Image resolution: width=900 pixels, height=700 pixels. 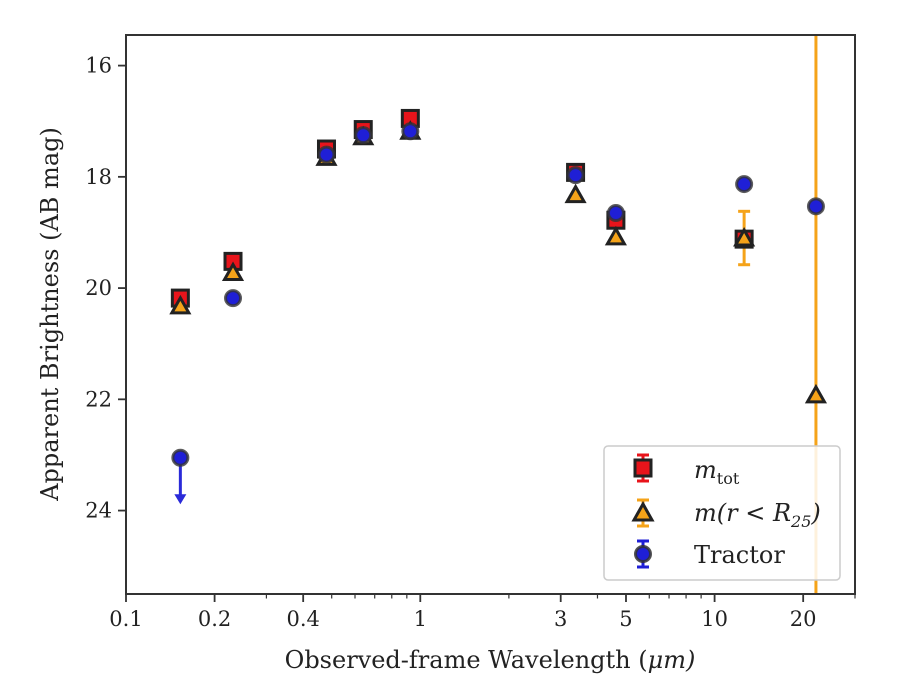 What do you see at coordinates (714, 619) in the screenshot?
I see `x-tick-label: 10` at bounding box center [714, 619].